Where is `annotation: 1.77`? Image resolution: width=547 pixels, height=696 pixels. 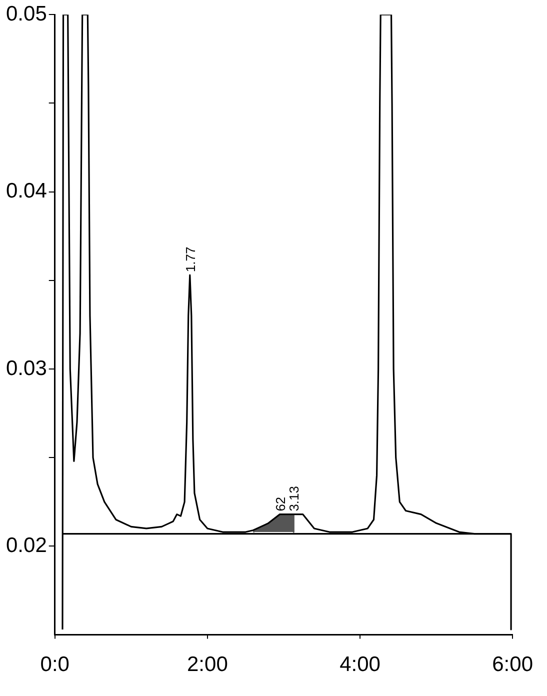 annotation: 1.77 is located at coordinates (190, 259).